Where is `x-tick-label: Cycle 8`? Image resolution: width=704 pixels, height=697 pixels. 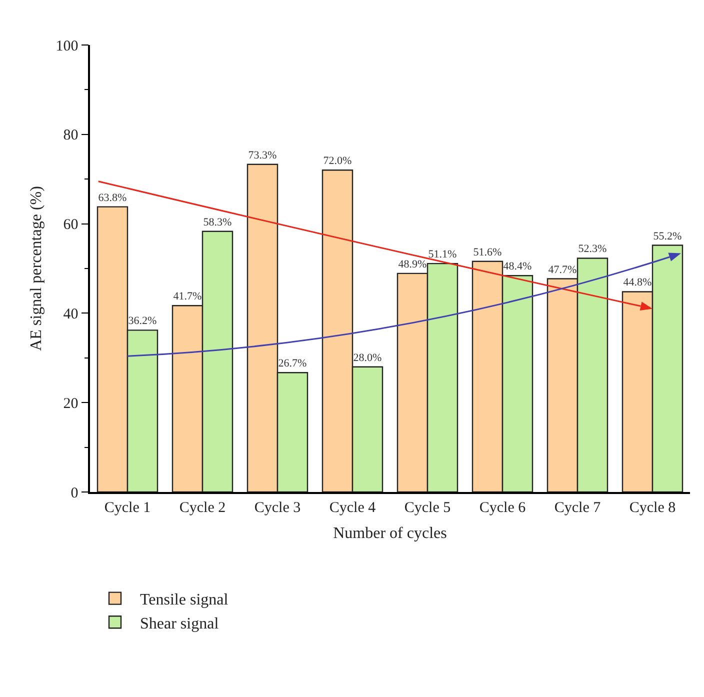
x-tick-label: Cycle 8 is located at coordinates (652, 508).